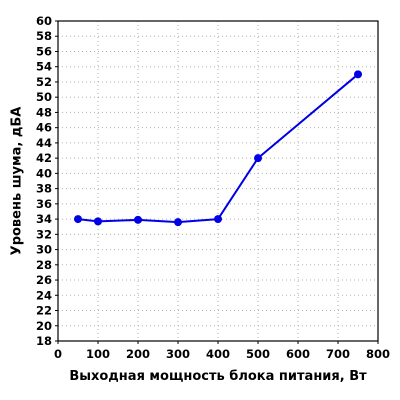  Describe the element at coordinates (44, 295) in the screenshot. I see `y-tick-label: 24` at that location.